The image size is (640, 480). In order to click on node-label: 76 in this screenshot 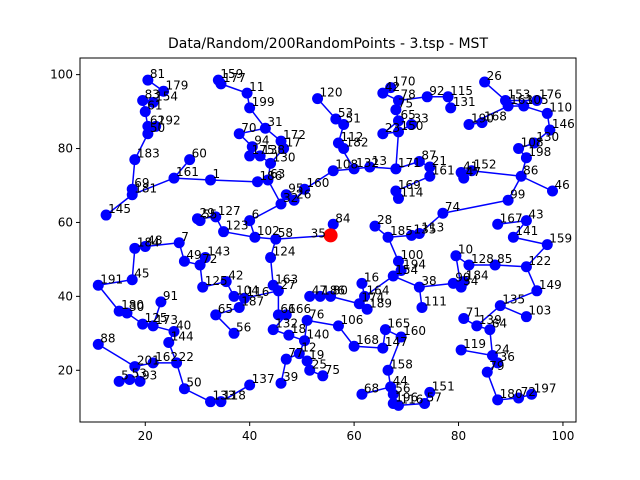, I will do `click(316, 314)`.